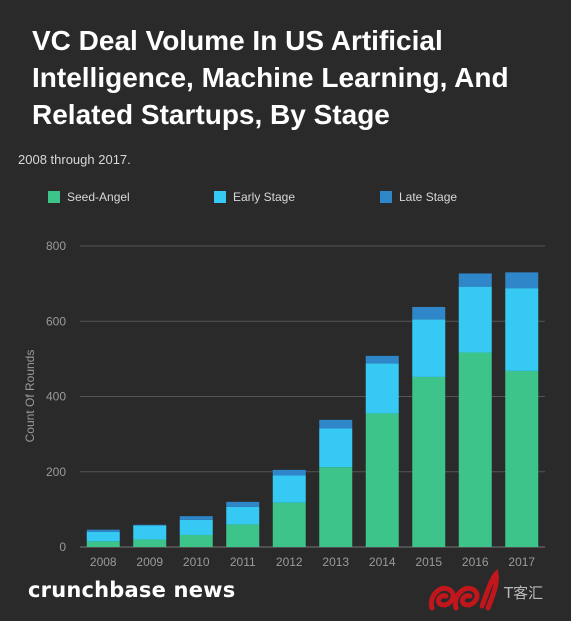  What do you see at coordinates (475, 562) in the screenshot?
I see `x-tick-label-2016: 2016` at bounding box center [475, 562].